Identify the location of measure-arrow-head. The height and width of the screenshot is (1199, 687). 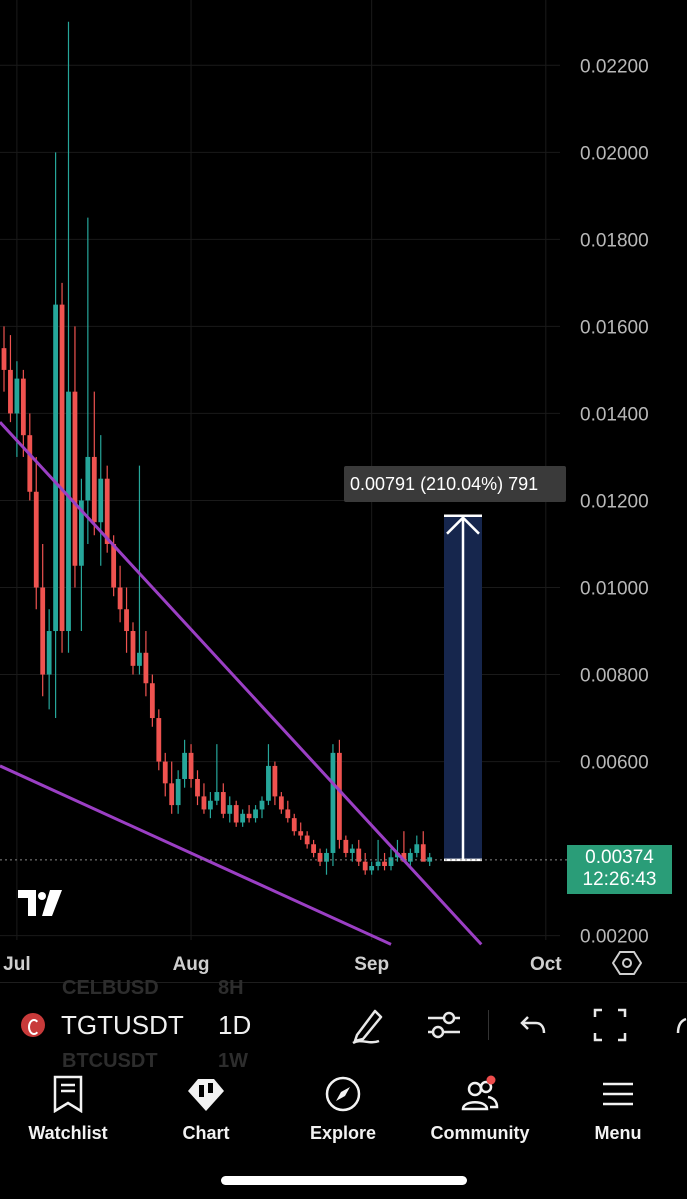
(463, 525).